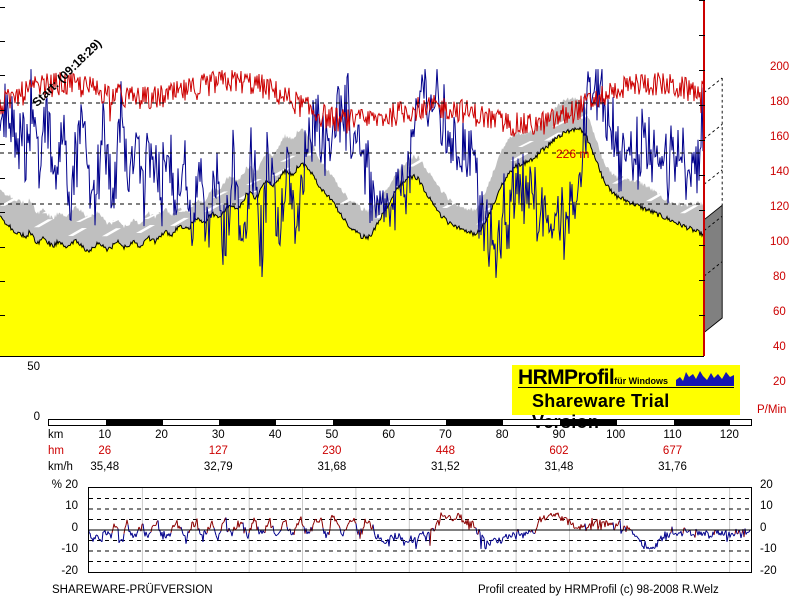 Image resolution: width=800 pixels, height=600 pixels. I want to click on axis-tick-pulse-60: 60, so click(779, 312).